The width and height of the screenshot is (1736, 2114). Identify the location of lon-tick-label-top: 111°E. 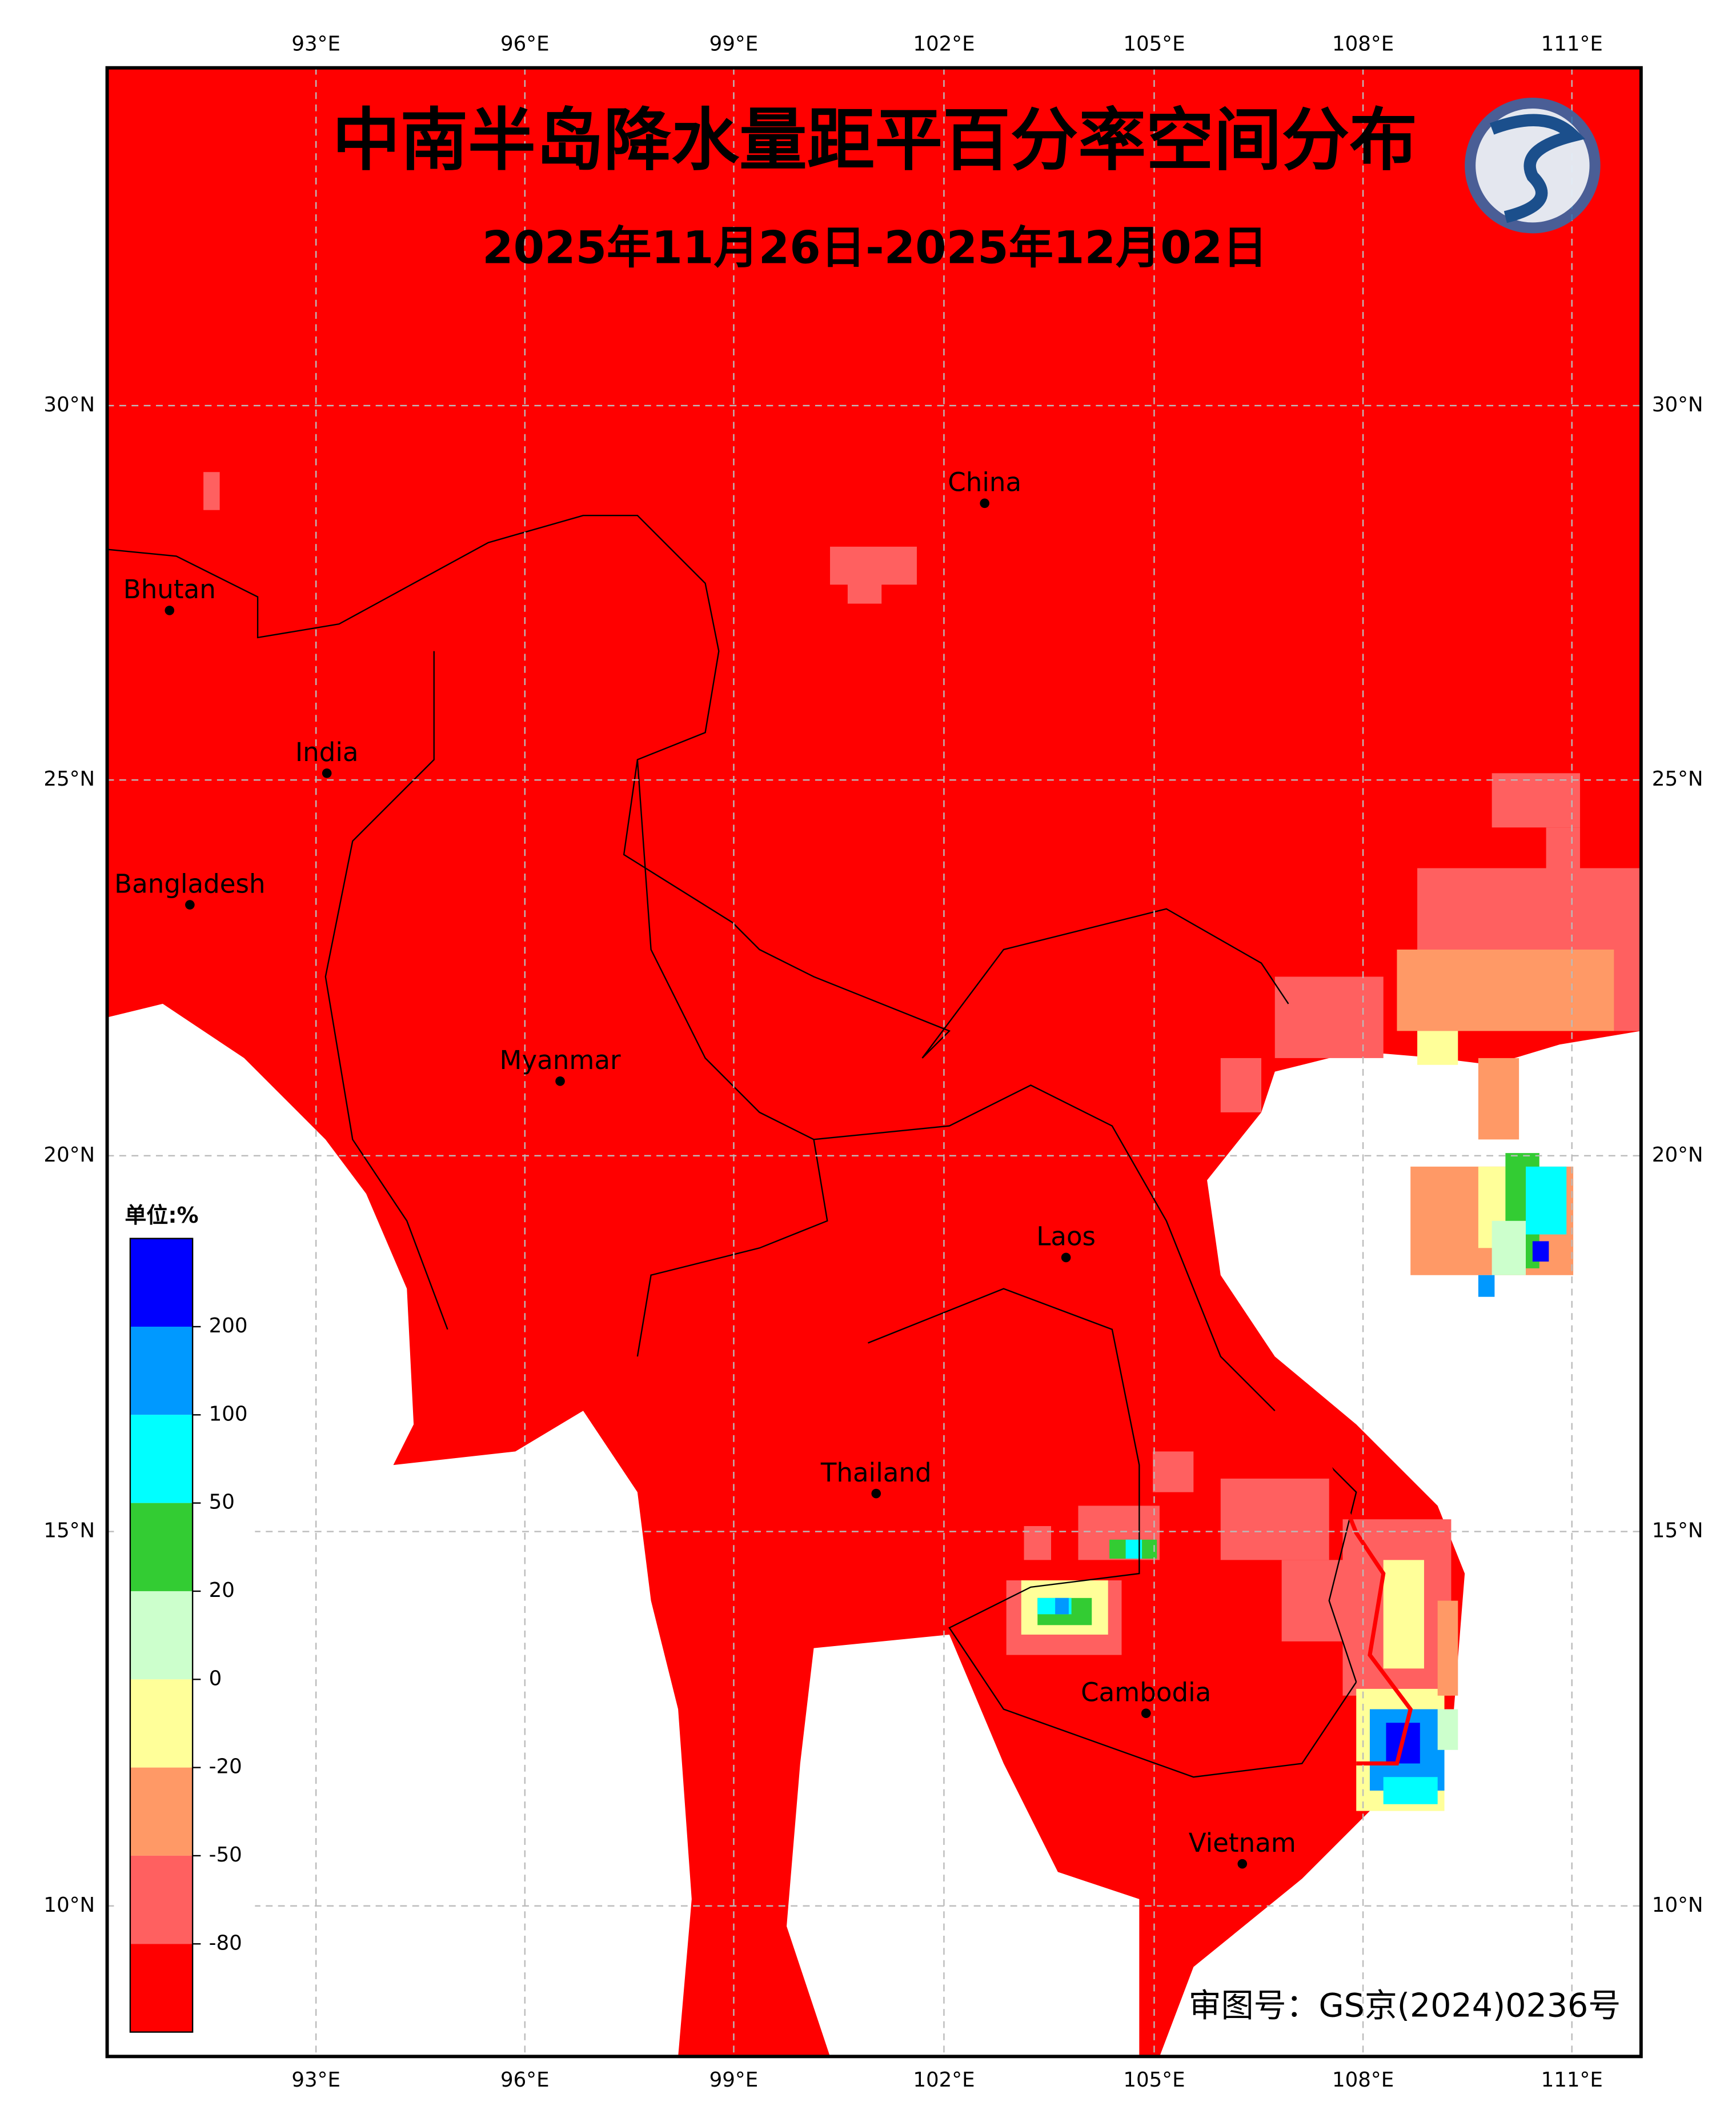
(1572, 43).